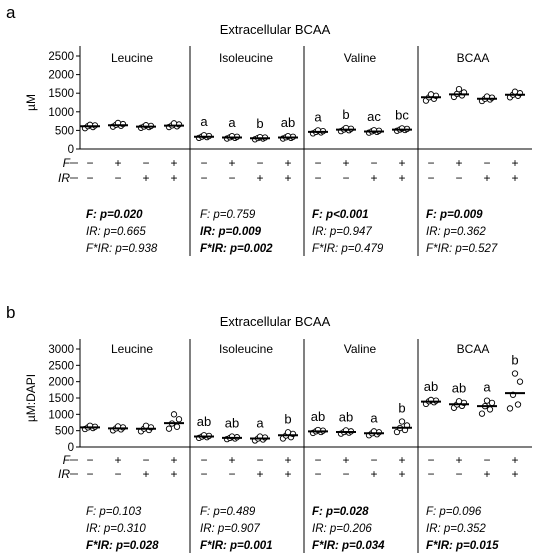  Describe the element at coordinates (71, 150) in the screenshot. I see `y-tick-label: 0` at that location.